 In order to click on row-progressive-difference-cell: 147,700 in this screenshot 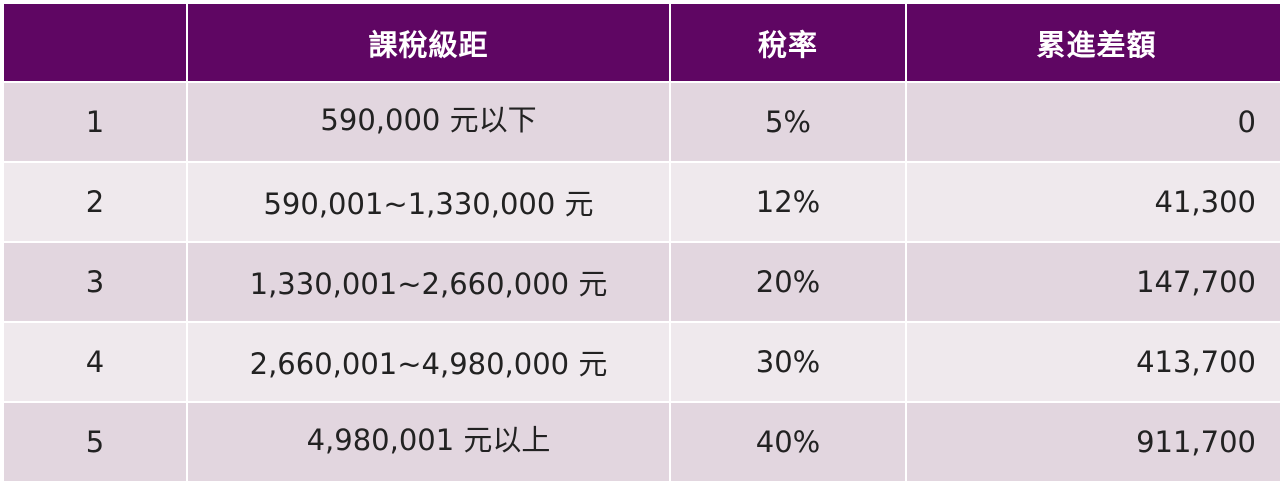, I will do `click(1092, 282)`.